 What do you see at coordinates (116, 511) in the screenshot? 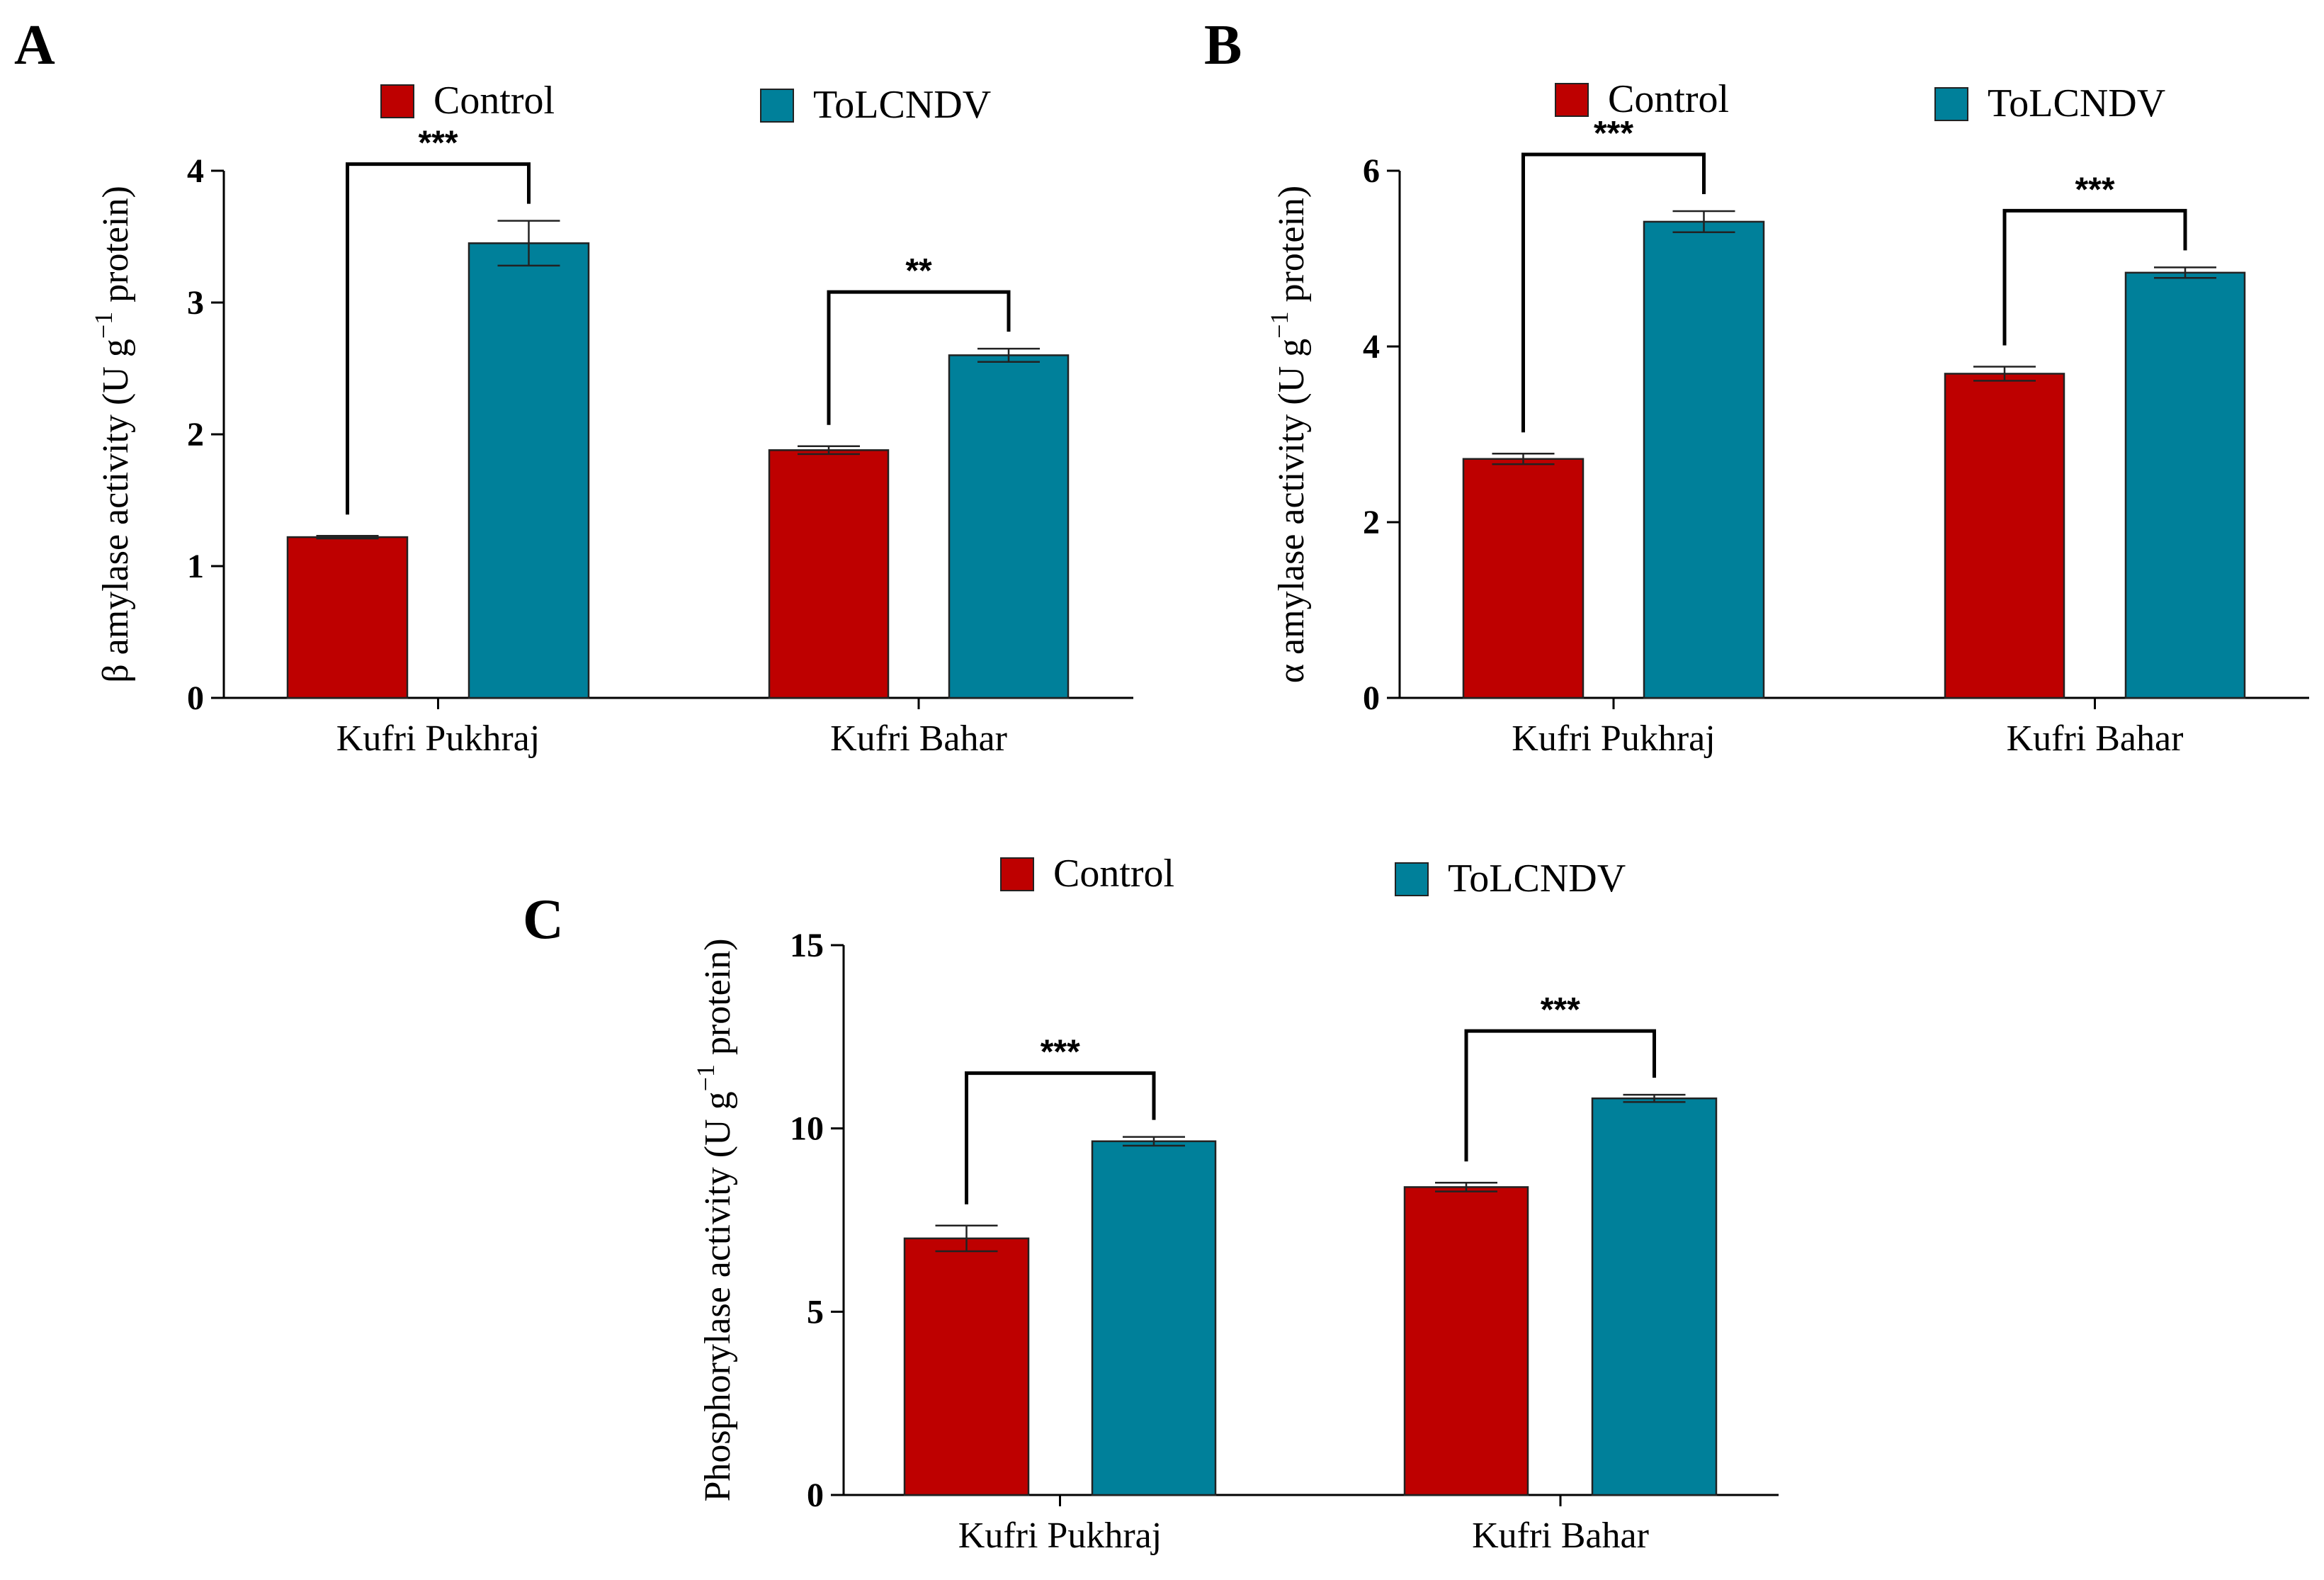
I see `y-axis-label-main: β amylase activity (U g` at bounding box center [116, 511].